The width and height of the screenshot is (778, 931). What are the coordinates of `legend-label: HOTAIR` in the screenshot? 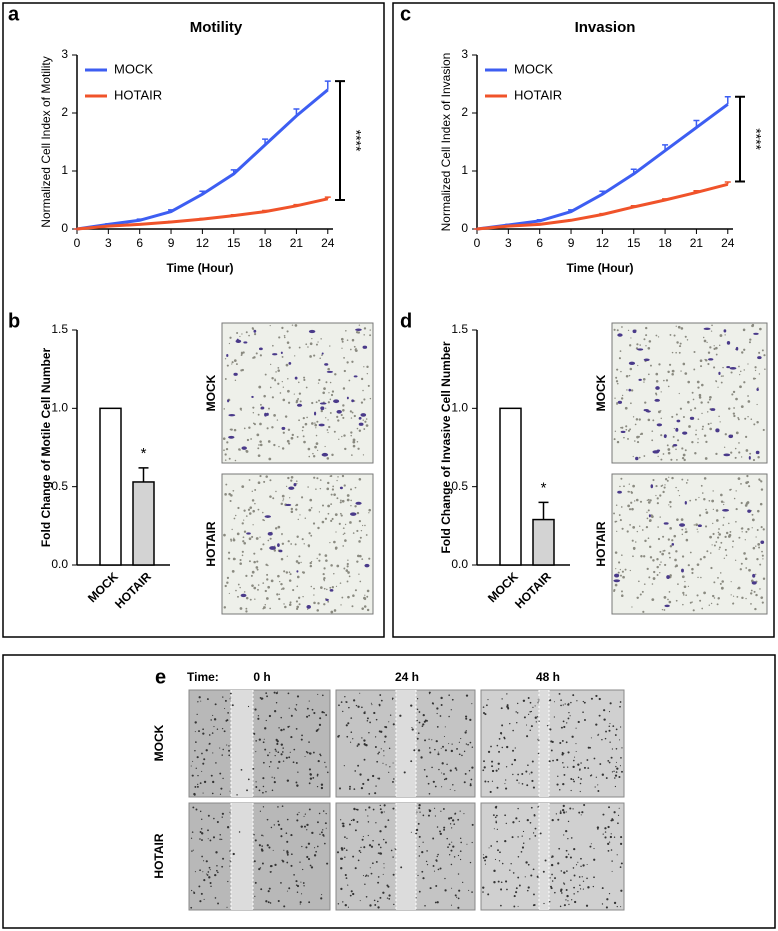 It's located at (138, 94).